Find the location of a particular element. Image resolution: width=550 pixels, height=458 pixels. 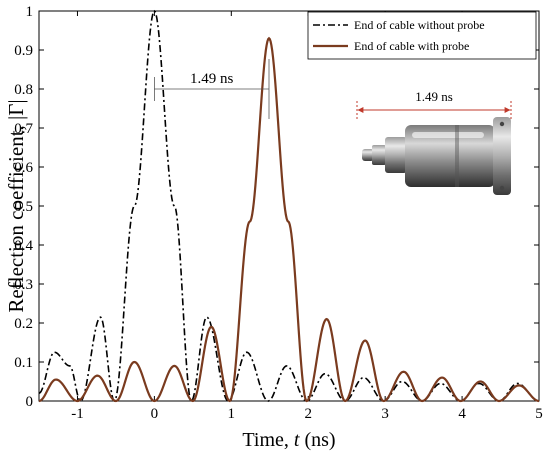

photo-dimension-label: 1.49 ns is located at coordinates (434, 96).